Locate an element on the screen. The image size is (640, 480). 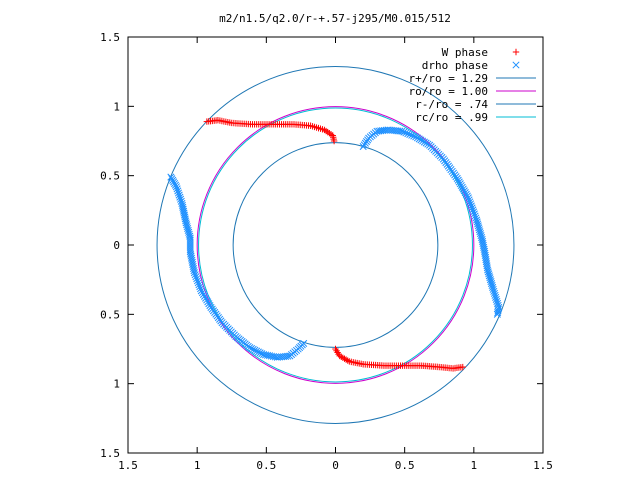
legend-label: r+/ro = 1.29 is located at coordinates (448, 78).